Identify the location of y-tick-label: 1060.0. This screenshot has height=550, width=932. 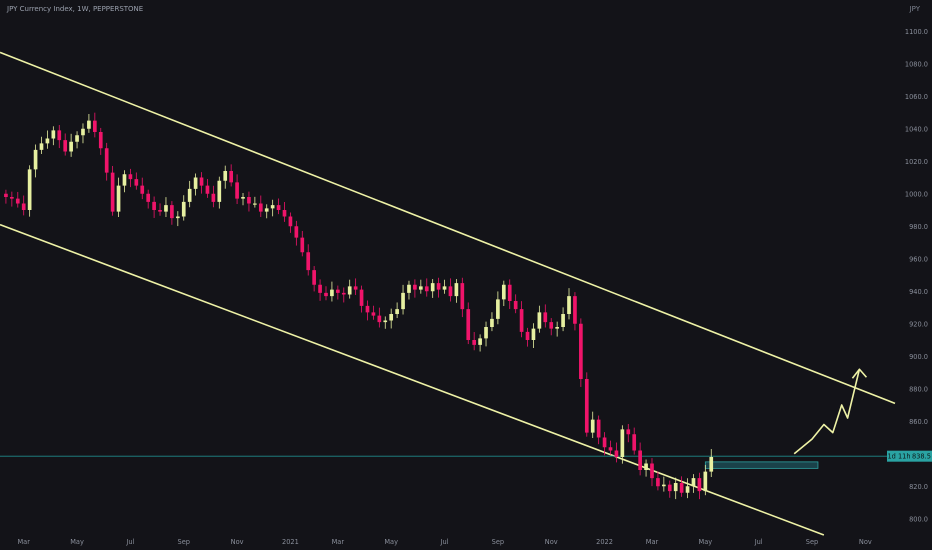
(916, 97).